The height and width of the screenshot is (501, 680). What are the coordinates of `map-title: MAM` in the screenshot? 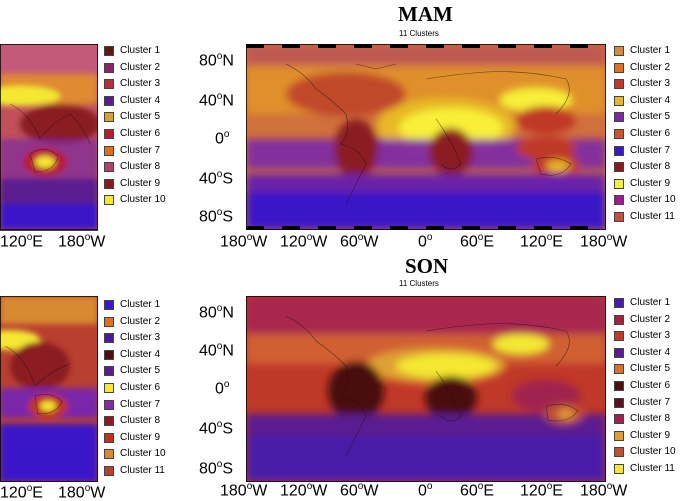 It's located at (425, 14).